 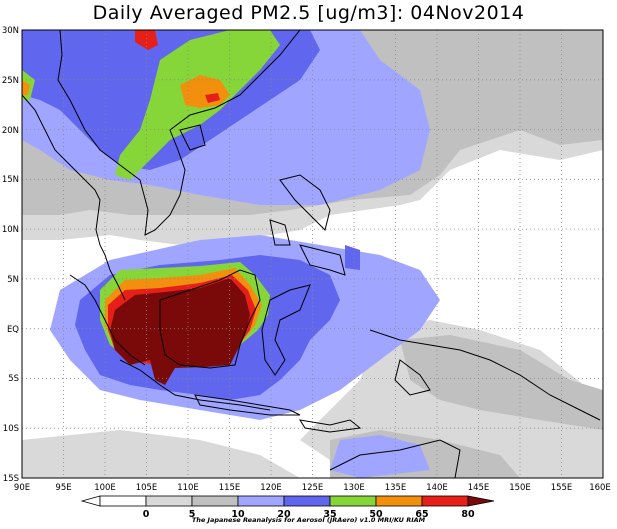 I want to click on colorbar-label: 80, so click(x=468, y=514).